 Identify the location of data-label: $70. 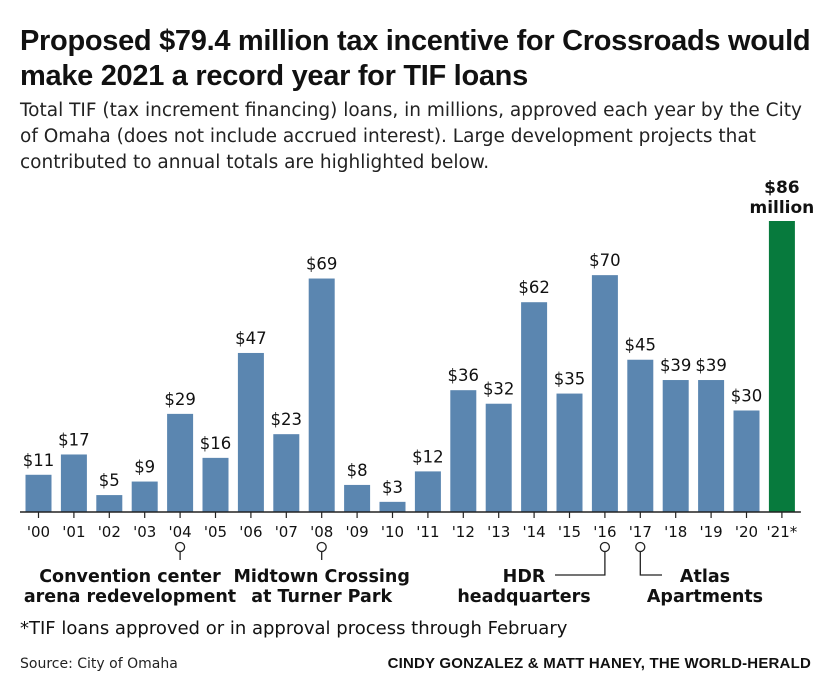
(605, 260).